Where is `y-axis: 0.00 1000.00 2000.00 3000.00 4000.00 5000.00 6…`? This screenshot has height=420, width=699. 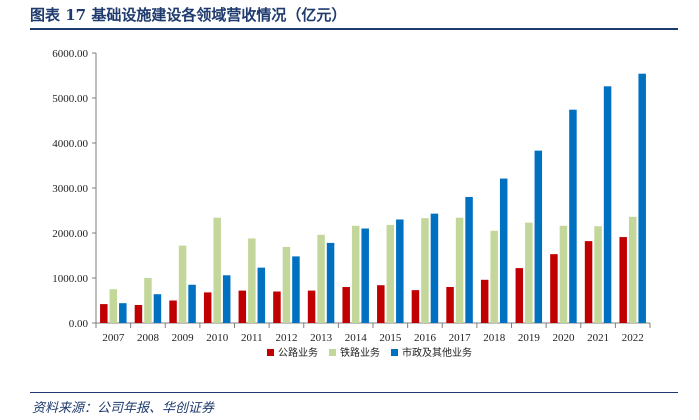 y-axis: 0.00 1000.00 2000.00 3000.00 4000.00 5000.00 6… is located at coordinates (74, 189).